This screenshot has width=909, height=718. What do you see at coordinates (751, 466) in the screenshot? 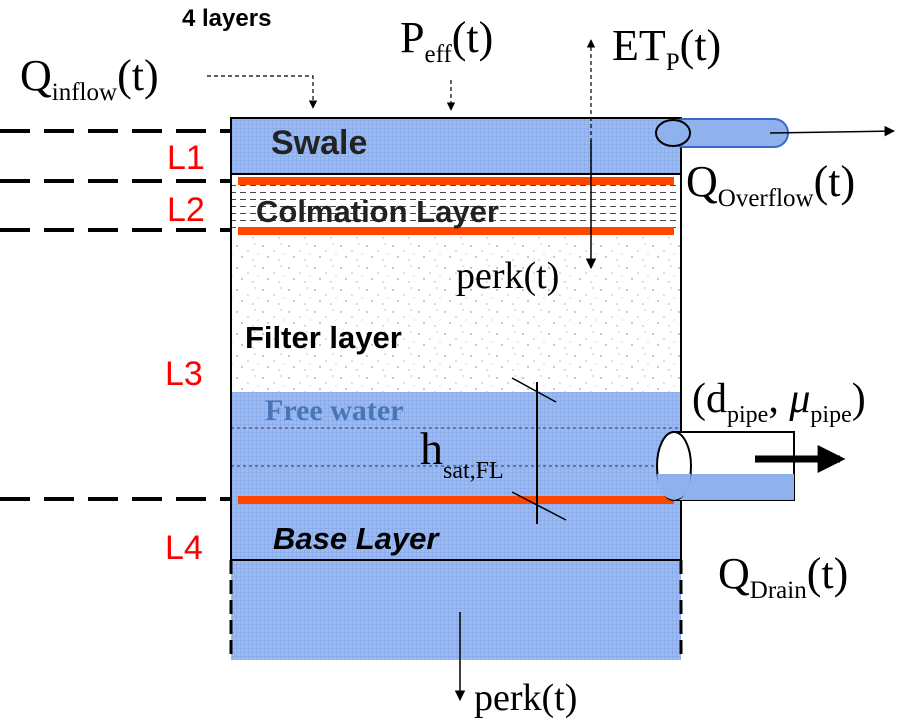
I see `drain-pipe` at bounding box center [751, 466].